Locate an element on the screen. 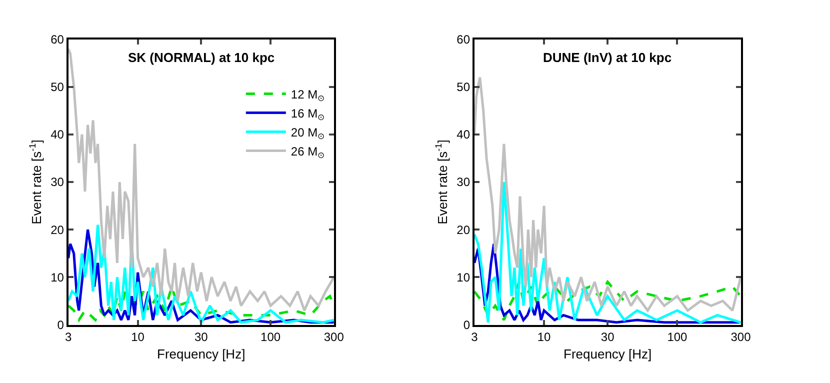 This screenshot has width=830, height=383. text: DUNE (InV) at 10 kpc is located at coordinates (607, 57).